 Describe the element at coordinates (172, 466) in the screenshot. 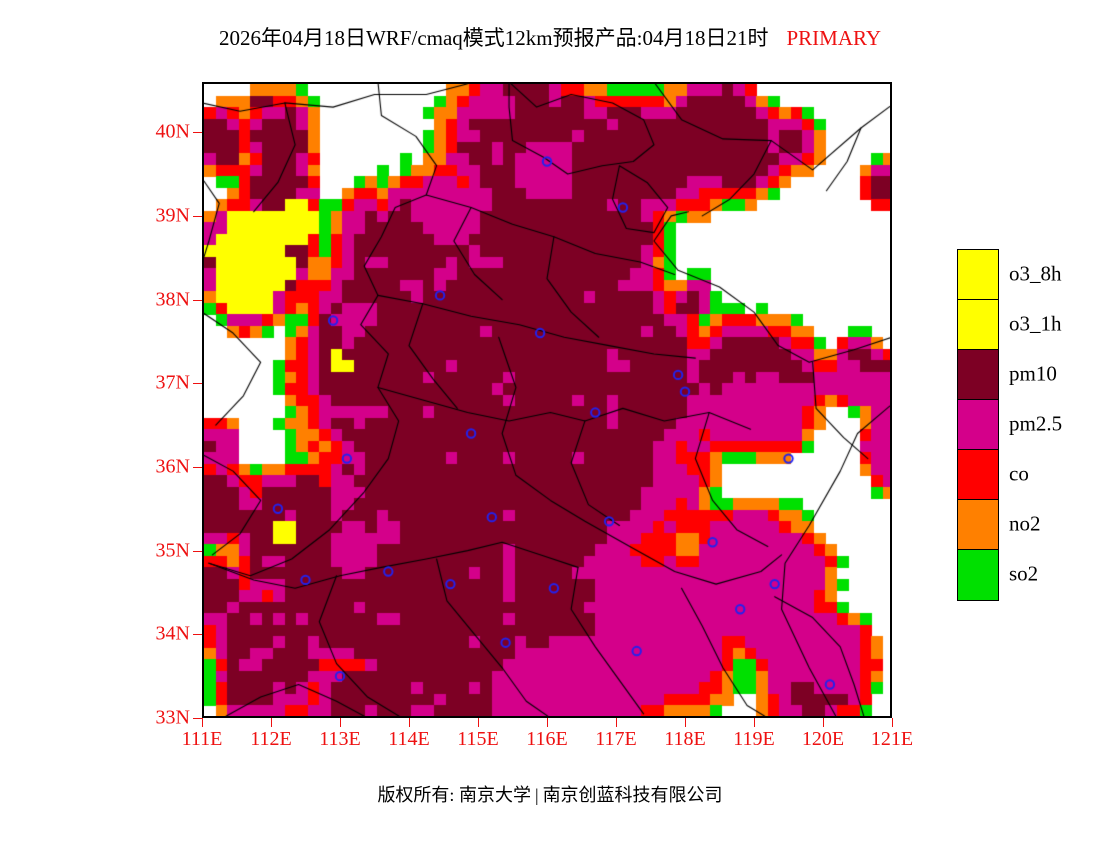

I see `y-axis-label: 36N` at that location.